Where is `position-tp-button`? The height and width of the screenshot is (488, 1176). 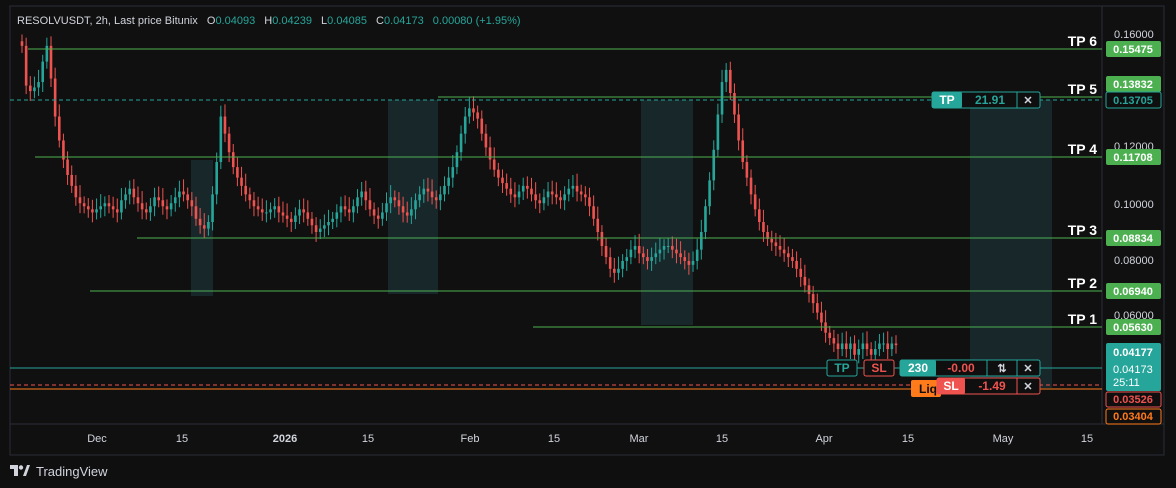
position-tp-button is located at coordinates (842, 368).